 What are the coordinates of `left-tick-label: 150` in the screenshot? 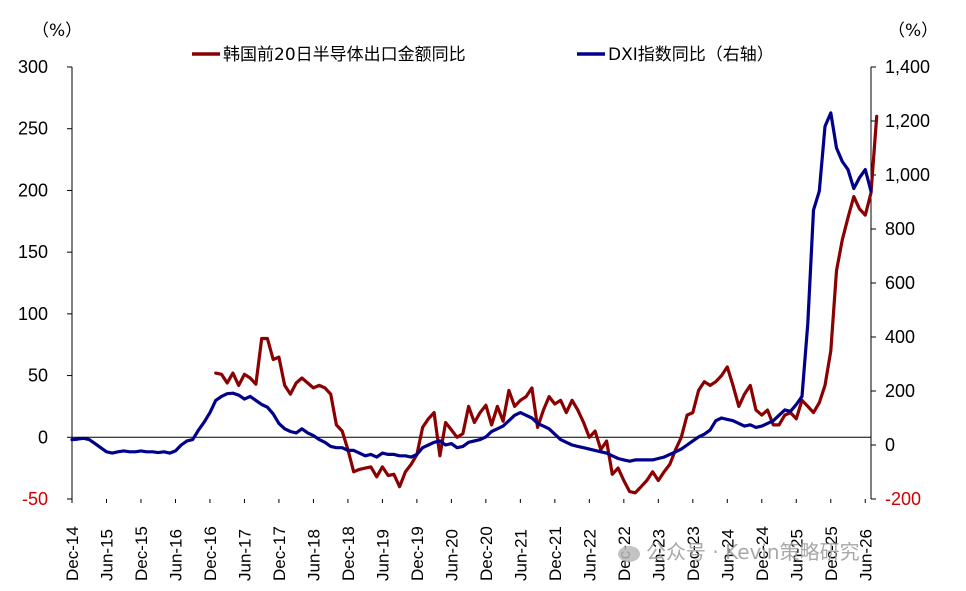 It's located at (33, 252).